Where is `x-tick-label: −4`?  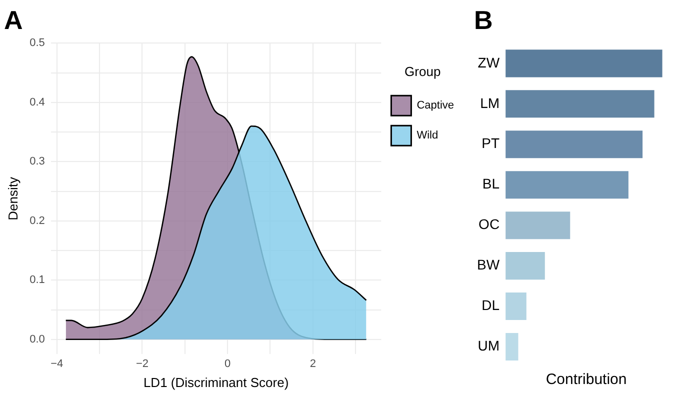 x-tick-label: −4 is located at coordinates (57, 364).